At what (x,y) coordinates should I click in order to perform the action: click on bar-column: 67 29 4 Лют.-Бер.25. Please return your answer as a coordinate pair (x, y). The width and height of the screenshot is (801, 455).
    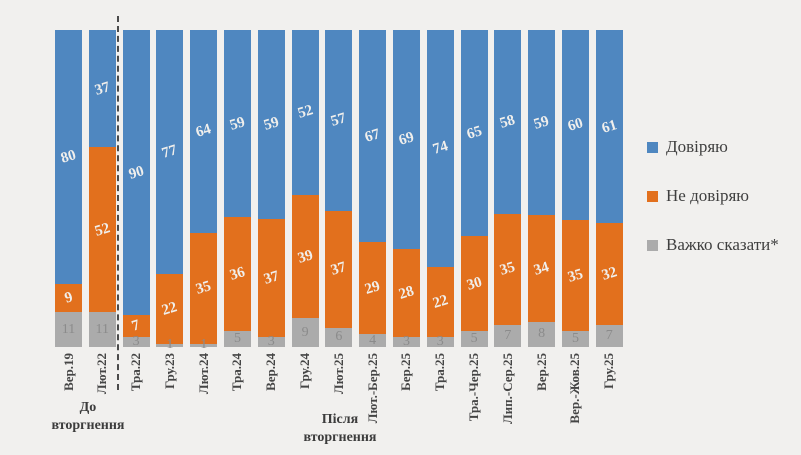
    Looking at the image, I should click on (373, 226).